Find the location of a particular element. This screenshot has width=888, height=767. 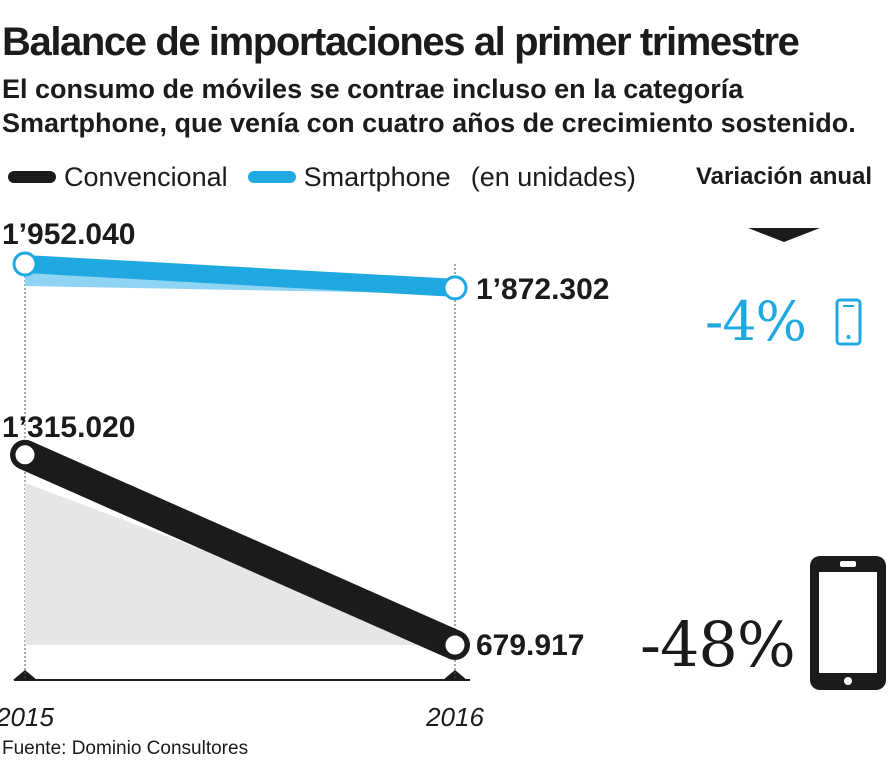

phone-solid-icon is located at coordinates (848, 623).